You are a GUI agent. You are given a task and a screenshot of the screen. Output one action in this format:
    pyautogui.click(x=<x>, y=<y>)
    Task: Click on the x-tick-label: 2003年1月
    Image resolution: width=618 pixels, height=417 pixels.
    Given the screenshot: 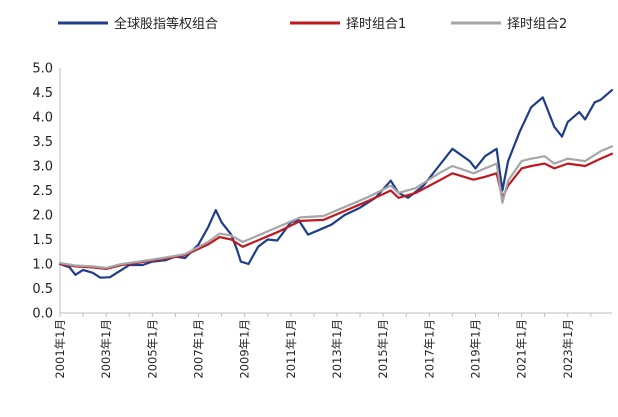 What is the action you would take?
    pyautogui.click(x=106, y=349)
    